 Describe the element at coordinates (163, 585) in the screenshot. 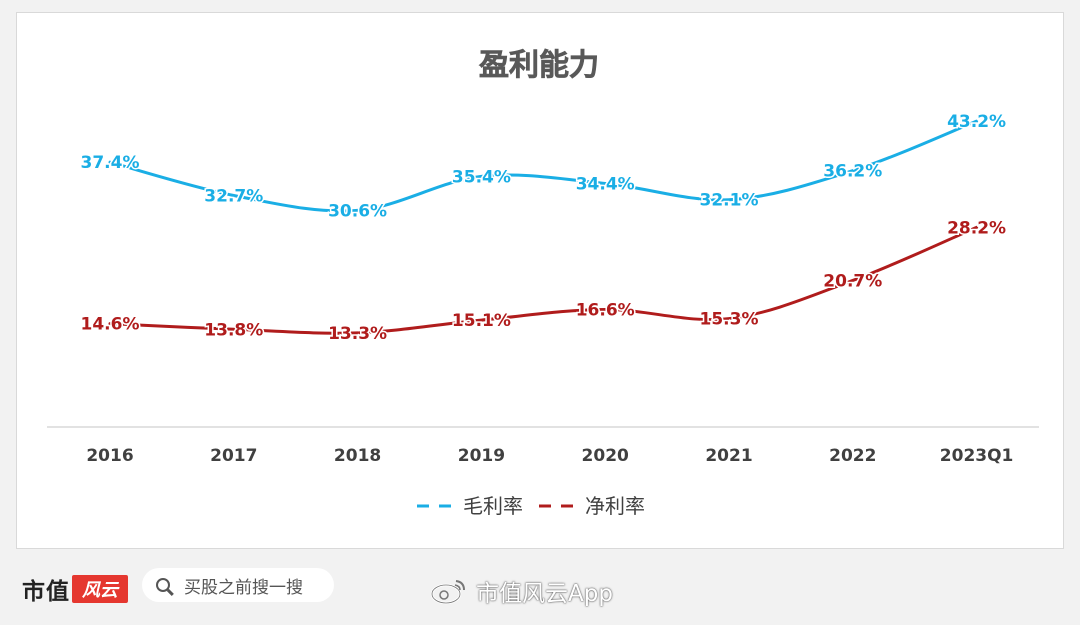

I see `search-icon` at that location.